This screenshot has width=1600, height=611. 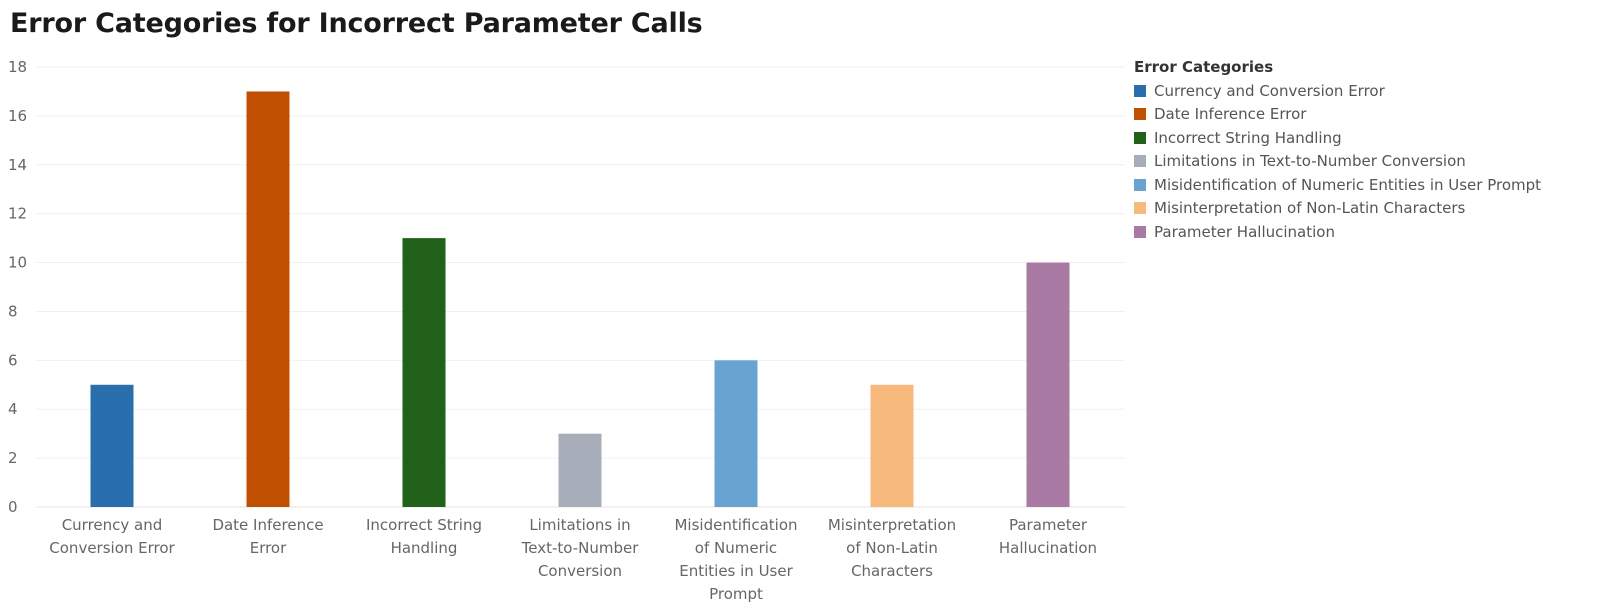 I want to click on y-tick-label: 14, so click(x=17, y=165).